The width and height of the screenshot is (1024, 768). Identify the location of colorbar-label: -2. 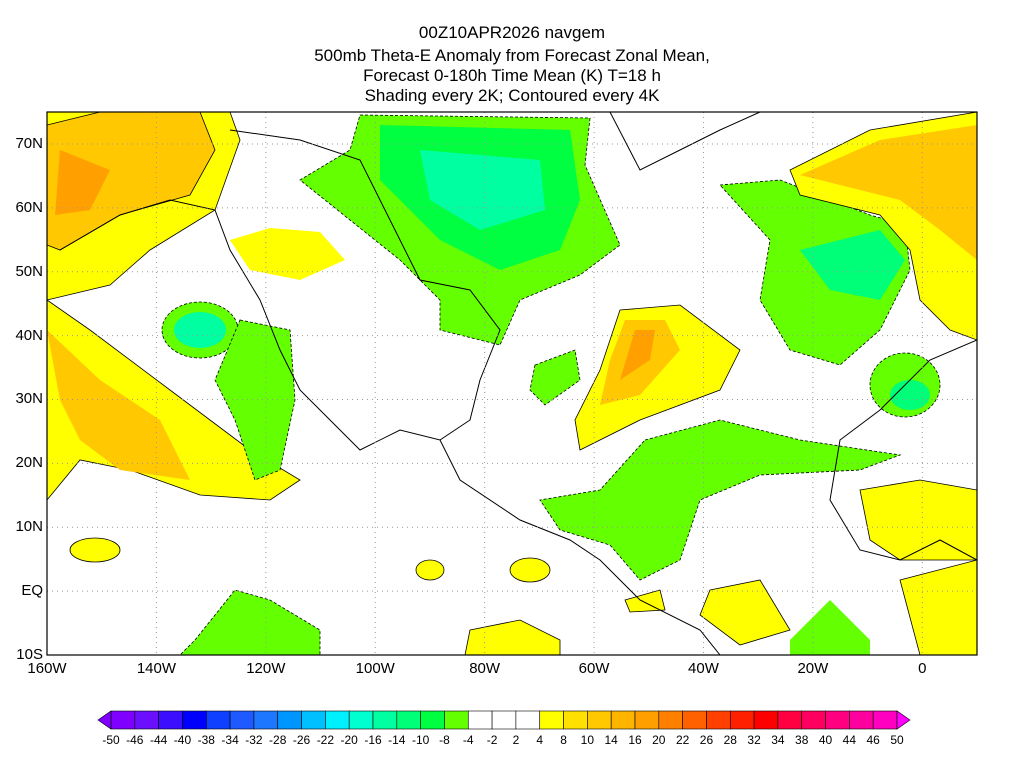
(492, 740).